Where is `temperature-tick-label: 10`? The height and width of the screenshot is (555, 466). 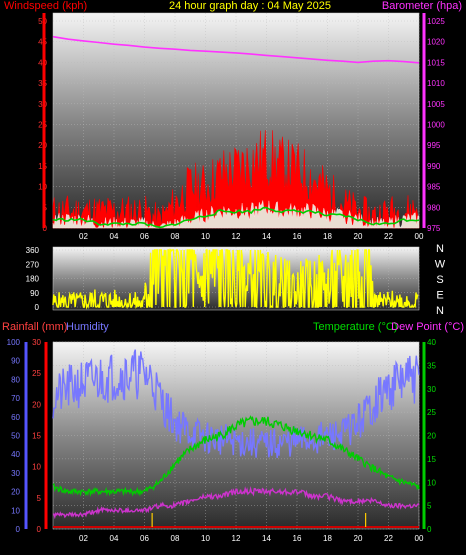
temperature-tick-label: 10 is located at coordinates (431, 482).